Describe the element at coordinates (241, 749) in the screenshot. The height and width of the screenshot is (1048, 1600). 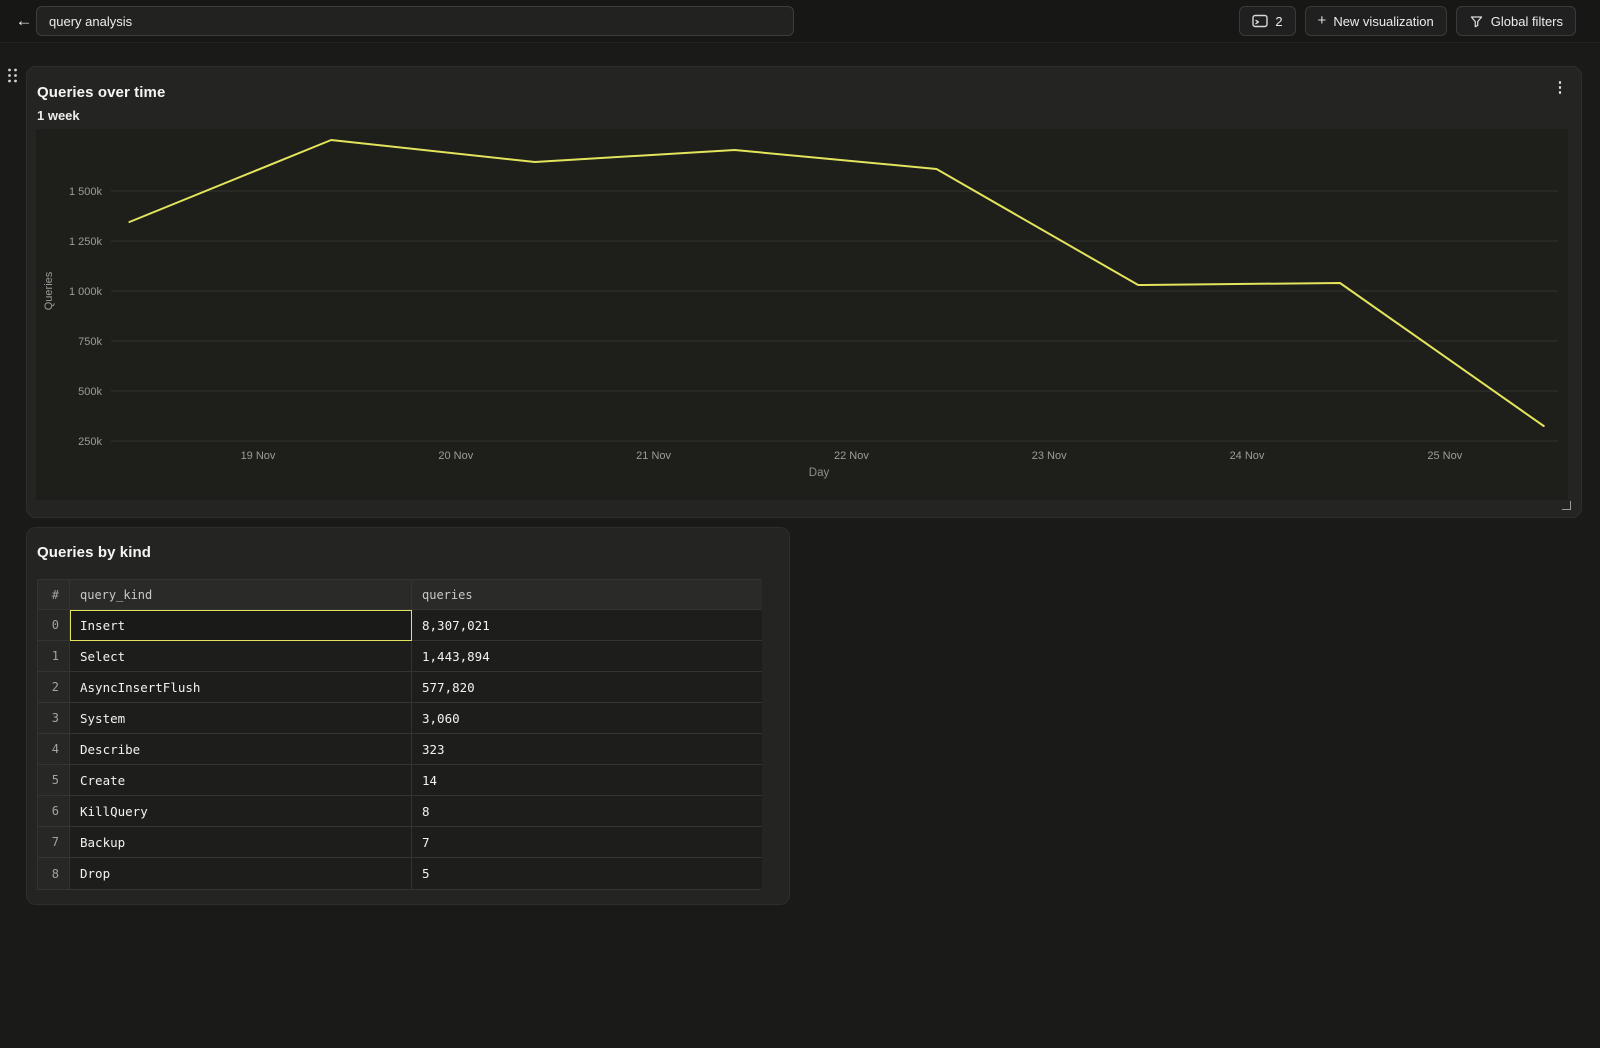
I see `query-kind-cell: Describe` at that location.